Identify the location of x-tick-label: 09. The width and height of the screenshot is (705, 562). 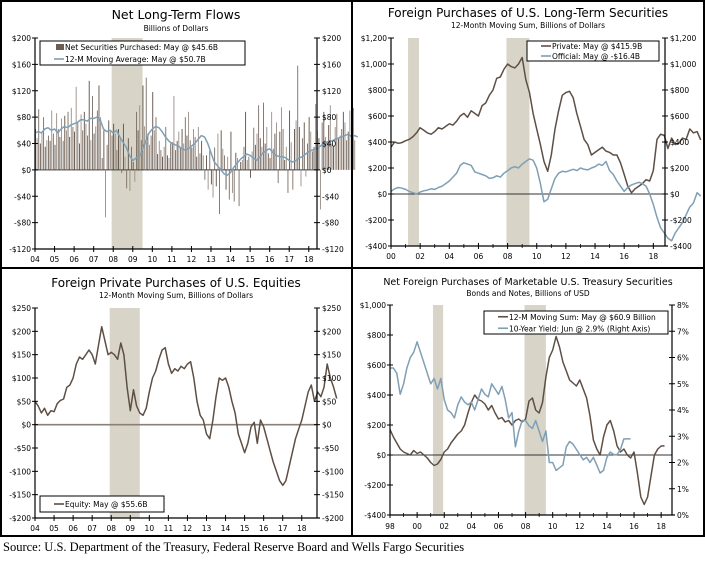
(130, 528).